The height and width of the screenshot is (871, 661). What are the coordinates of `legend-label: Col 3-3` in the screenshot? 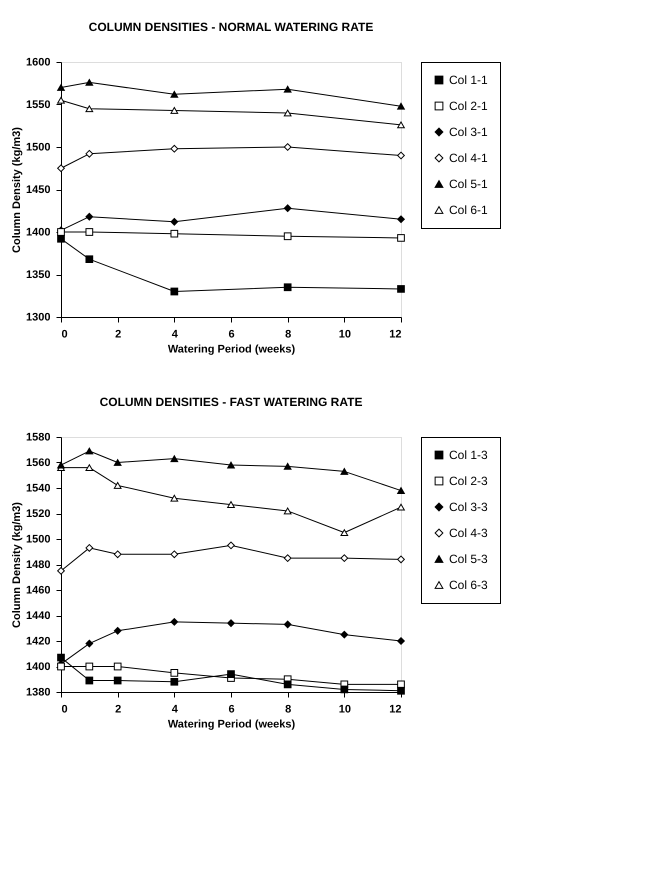 It's located at (468, 507).